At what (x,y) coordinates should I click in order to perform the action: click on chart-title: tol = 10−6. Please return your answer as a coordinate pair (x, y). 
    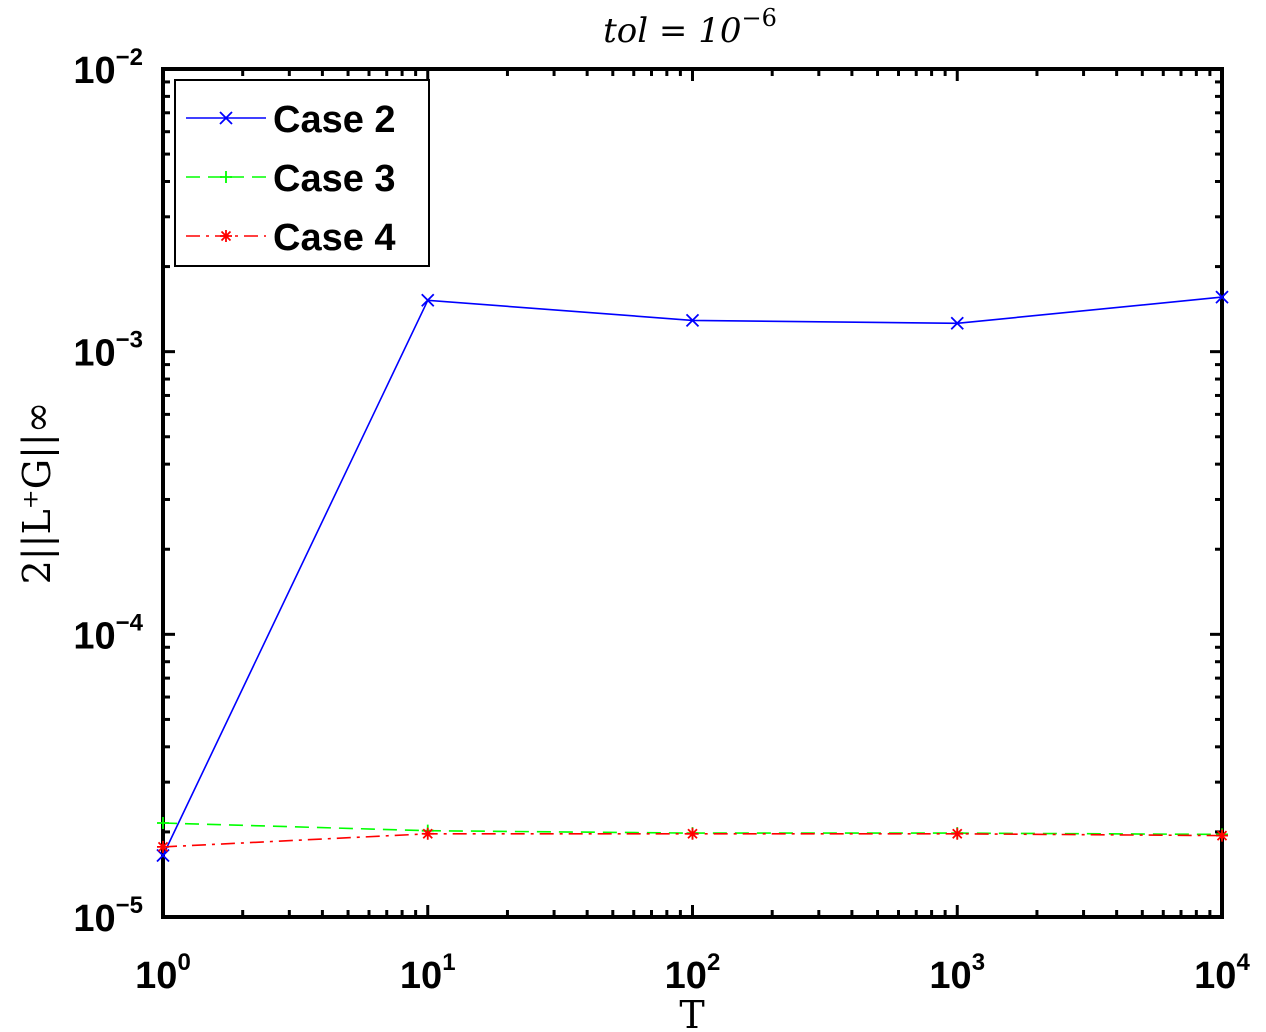
    Looking at the image, I should click on (690, 27).